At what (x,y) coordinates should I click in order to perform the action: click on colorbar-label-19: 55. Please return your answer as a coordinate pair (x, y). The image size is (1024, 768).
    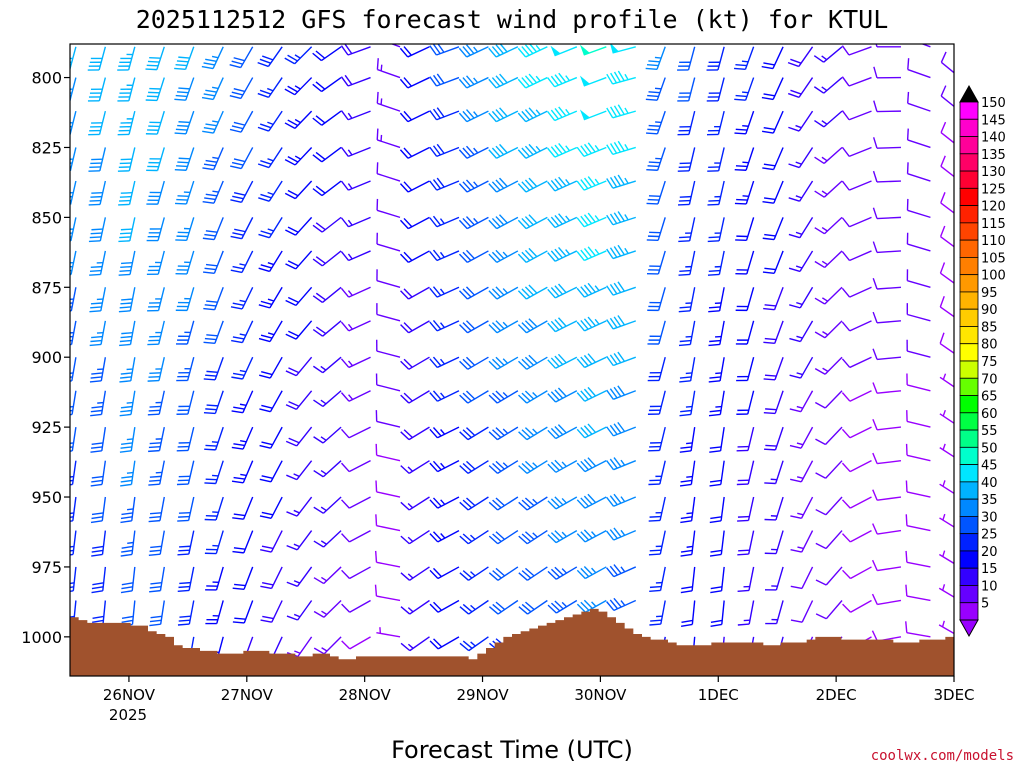
    Looking at the image, I should click on (989, 431).